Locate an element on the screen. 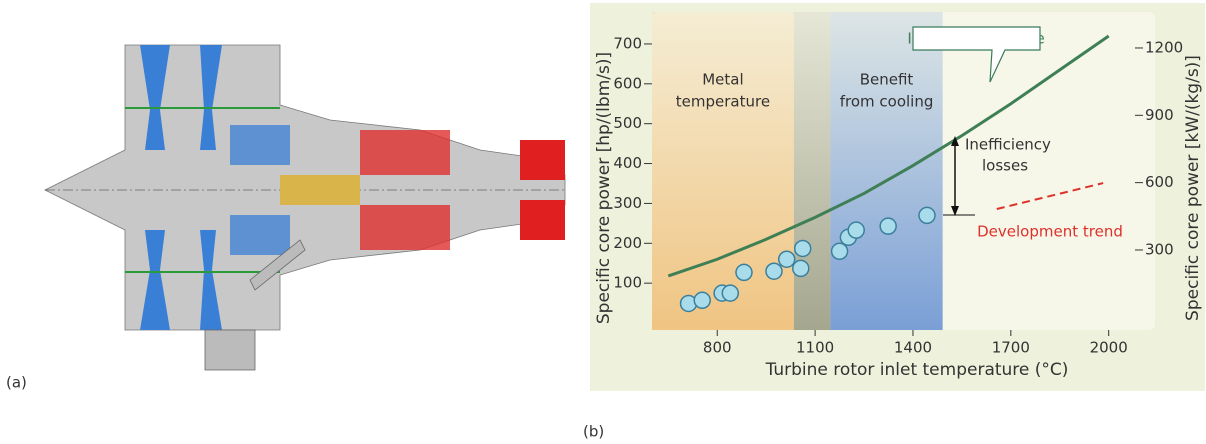 The width and height of the screenshot is (1206, 444). y-tick-label: 500 is located at coordinates (627, 123).